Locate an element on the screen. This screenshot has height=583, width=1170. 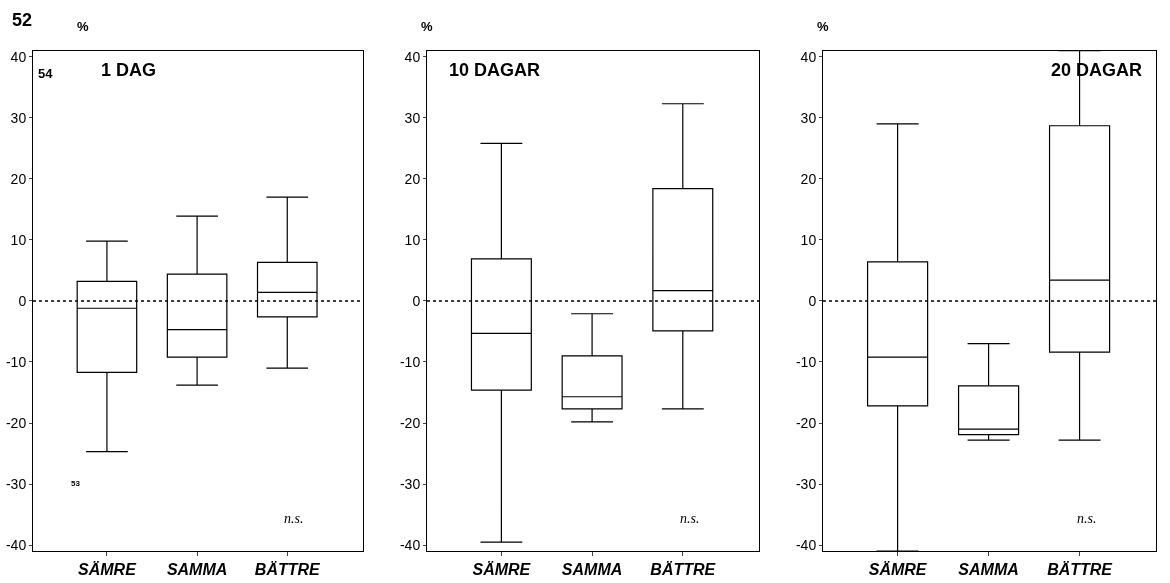
text: 1 DAG is located at coordinates (129, 70).